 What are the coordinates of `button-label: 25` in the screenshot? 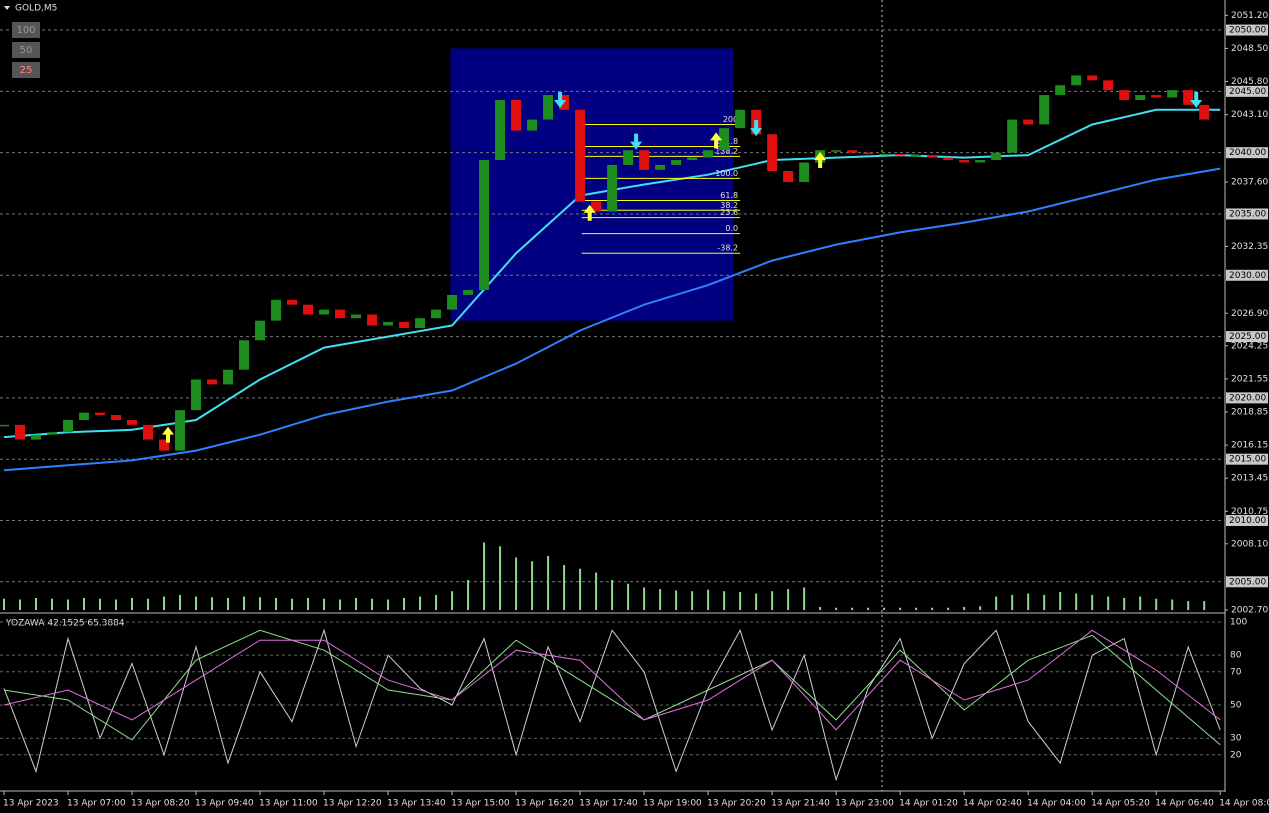 It's located at (26, 70).